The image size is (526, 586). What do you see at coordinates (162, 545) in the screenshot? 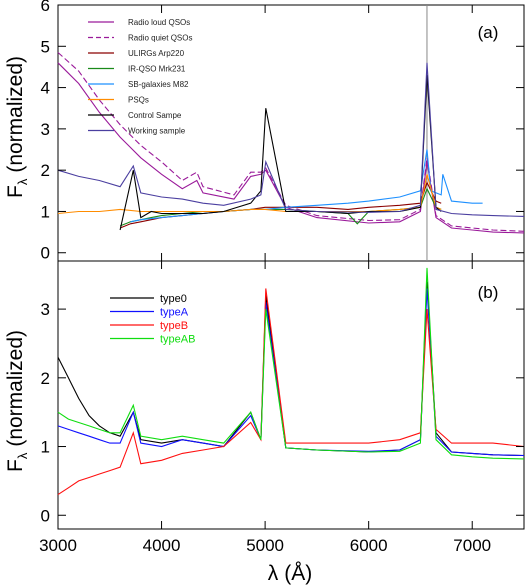
I see `xtick-label-1: 4000` at bounding box center [162, 545].